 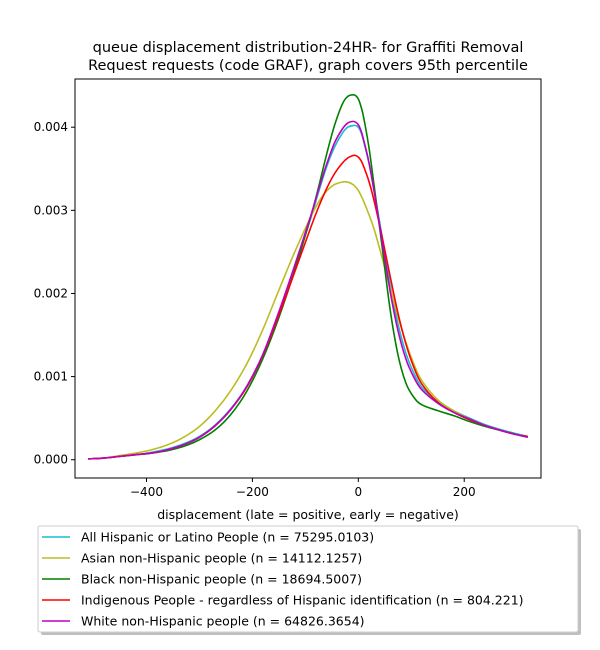 I want to click on y-tick-label: 0.000, so click(x=51, y=460).